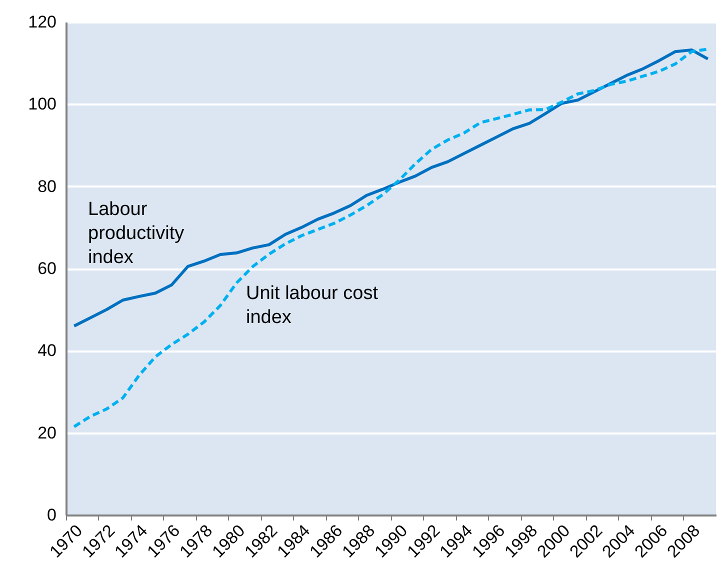  I want to click on series-label: Labour productivity index, so click(136, 233).